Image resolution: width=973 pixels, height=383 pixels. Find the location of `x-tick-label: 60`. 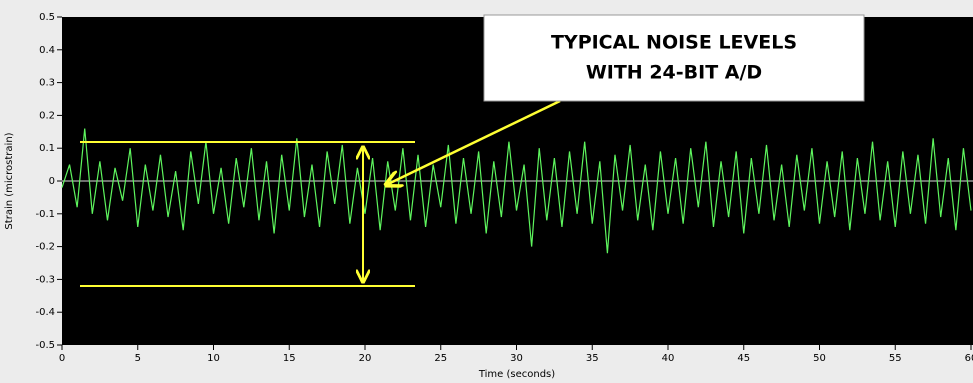

x-tick-label: 60 is located at coordinates (969, 358).